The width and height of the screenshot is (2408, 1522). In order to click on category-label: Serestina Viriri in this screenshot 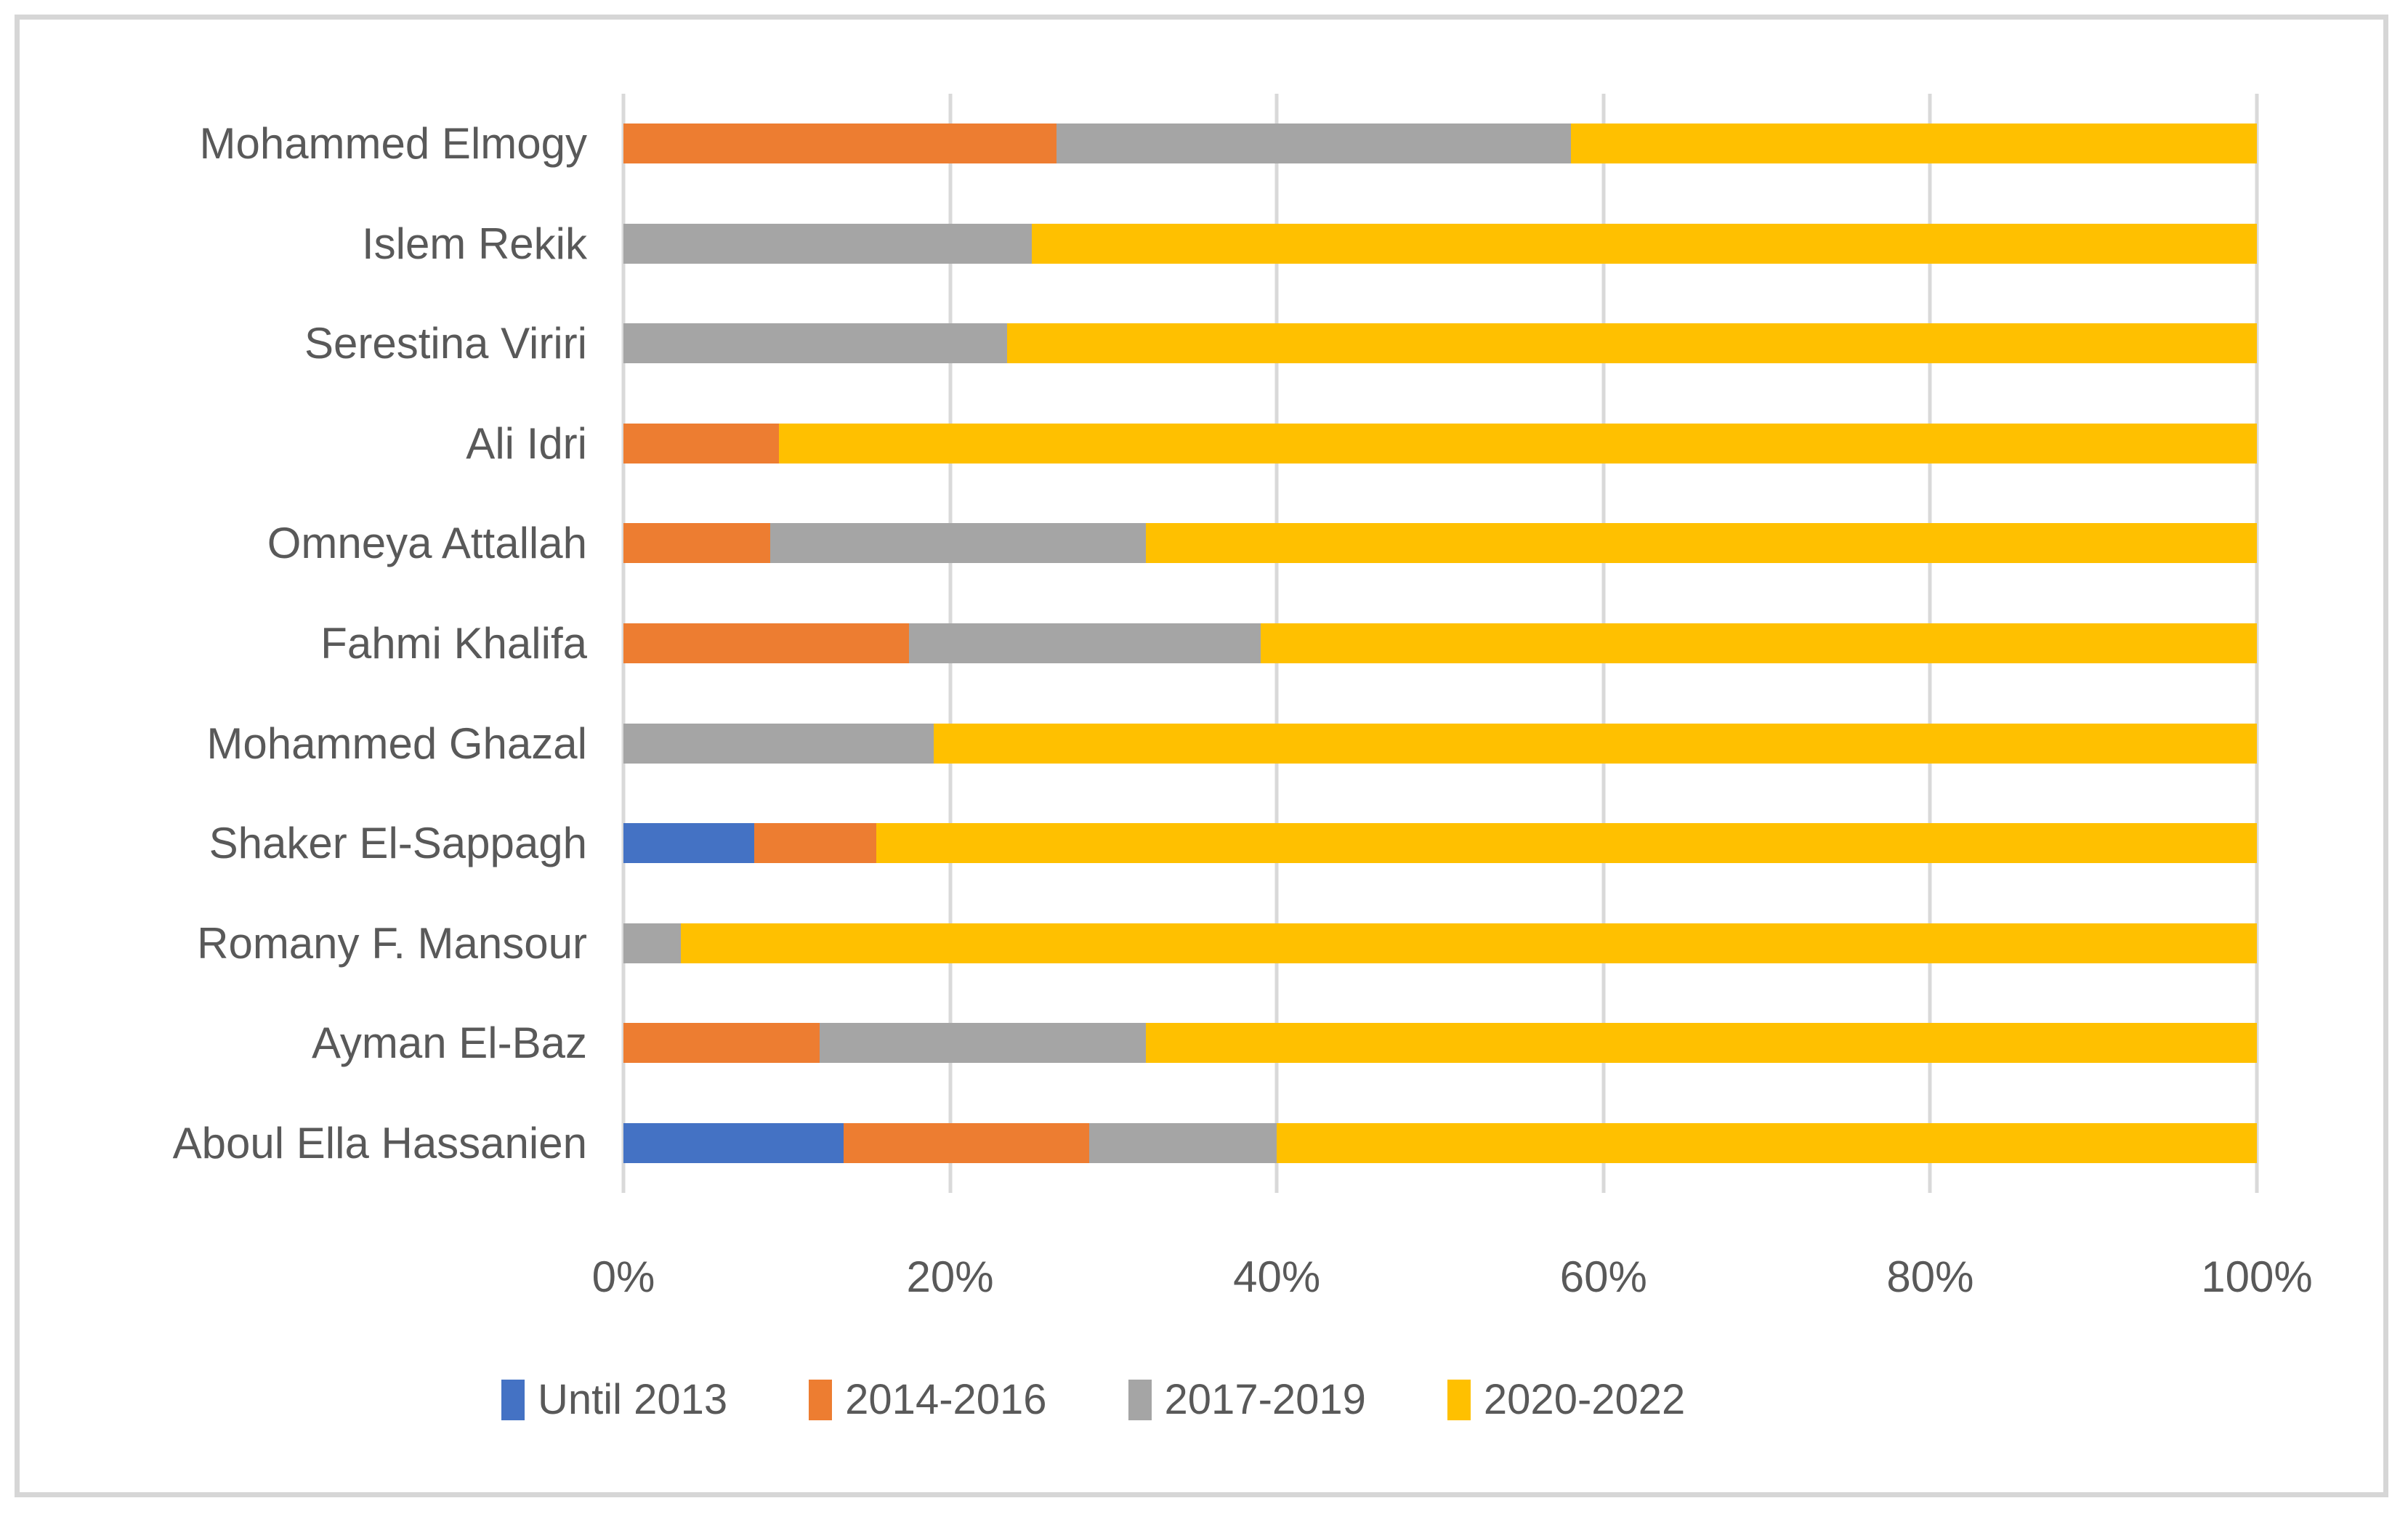, I will do `click(445, 343)`.